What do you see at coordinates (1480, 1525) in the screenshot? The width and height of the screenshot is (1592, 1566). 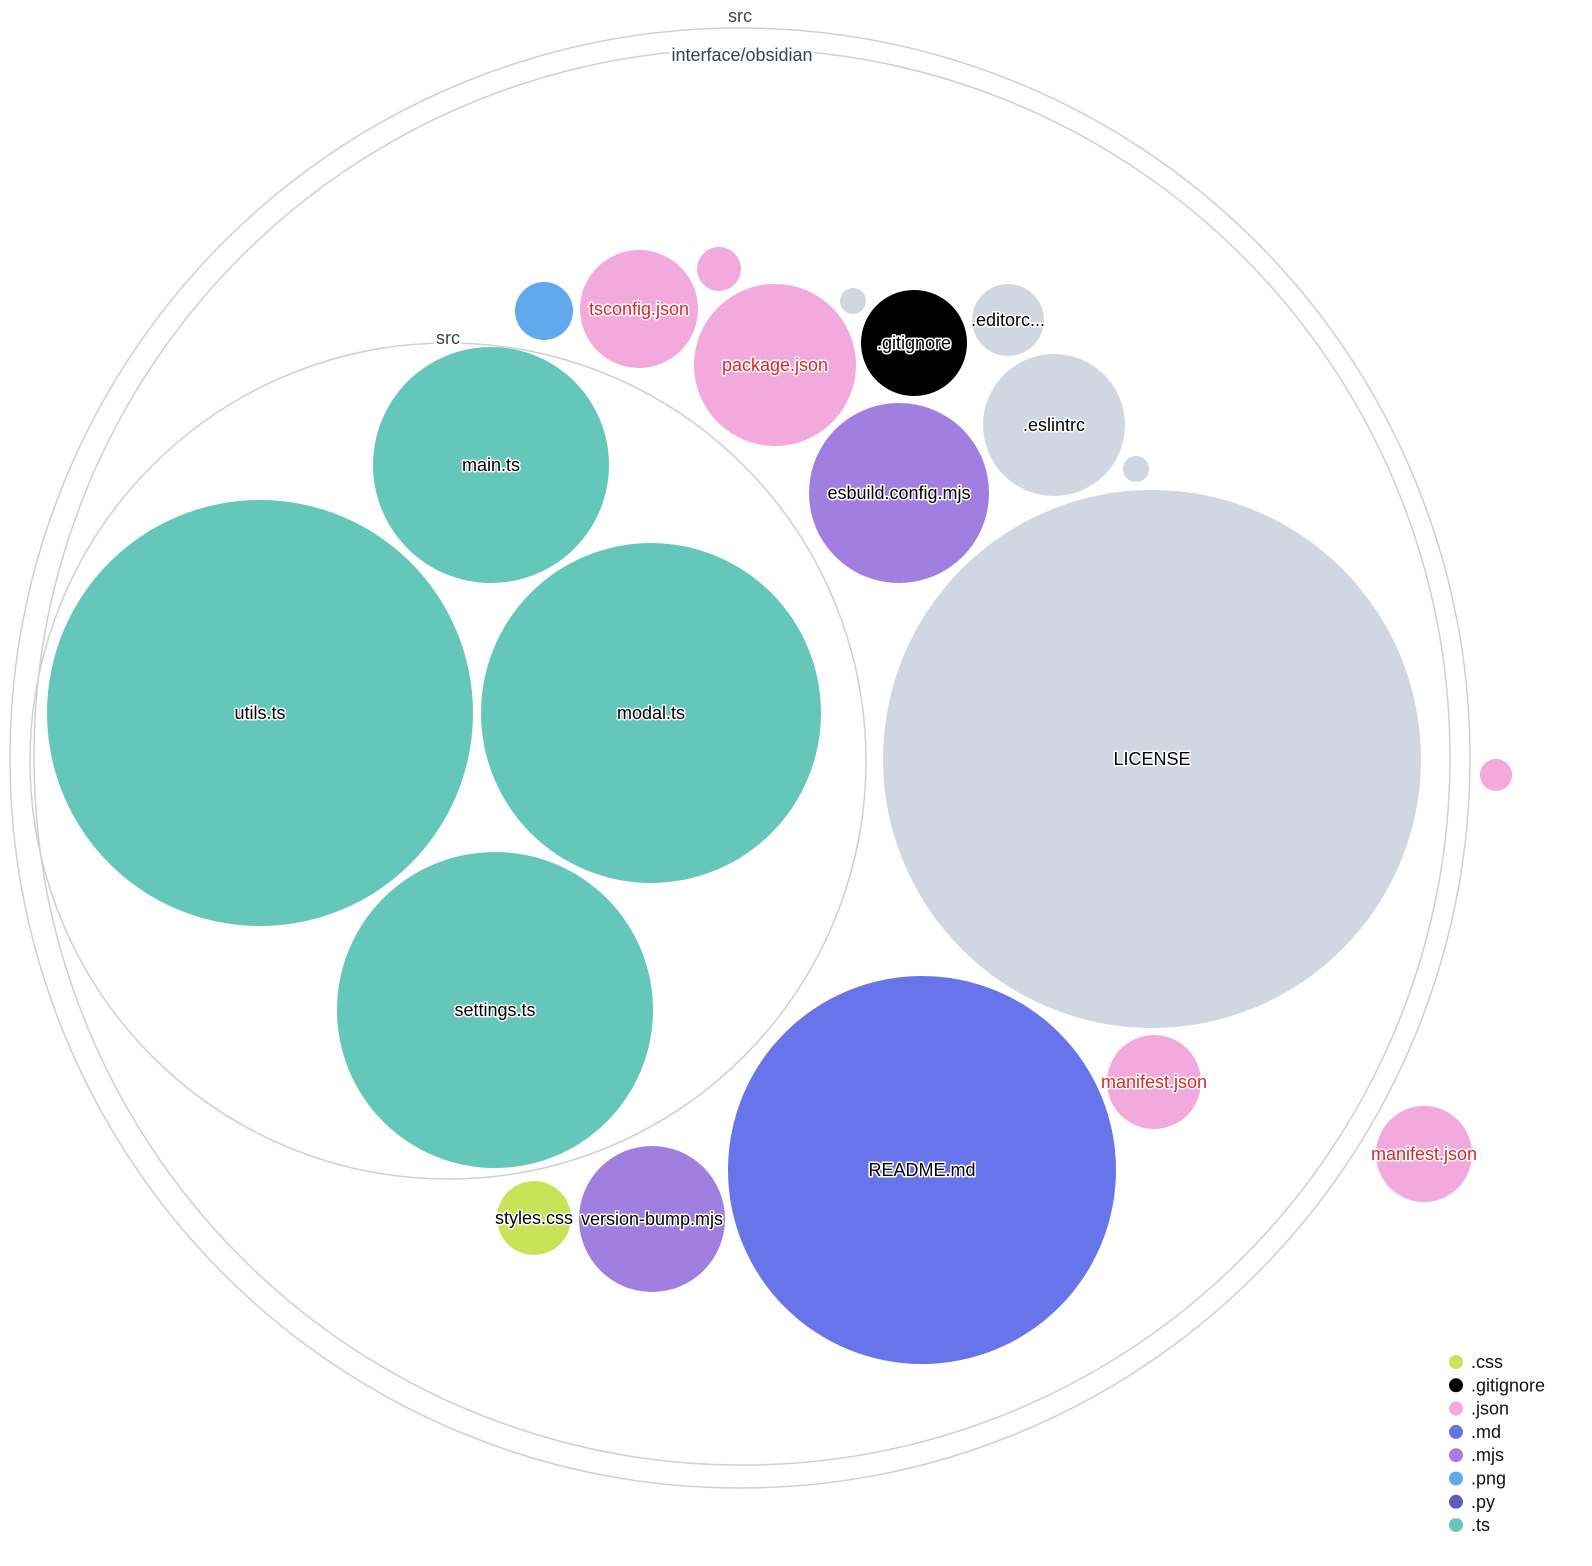 I see `legend-label: .ts` at bounding box center [1480, 1525].